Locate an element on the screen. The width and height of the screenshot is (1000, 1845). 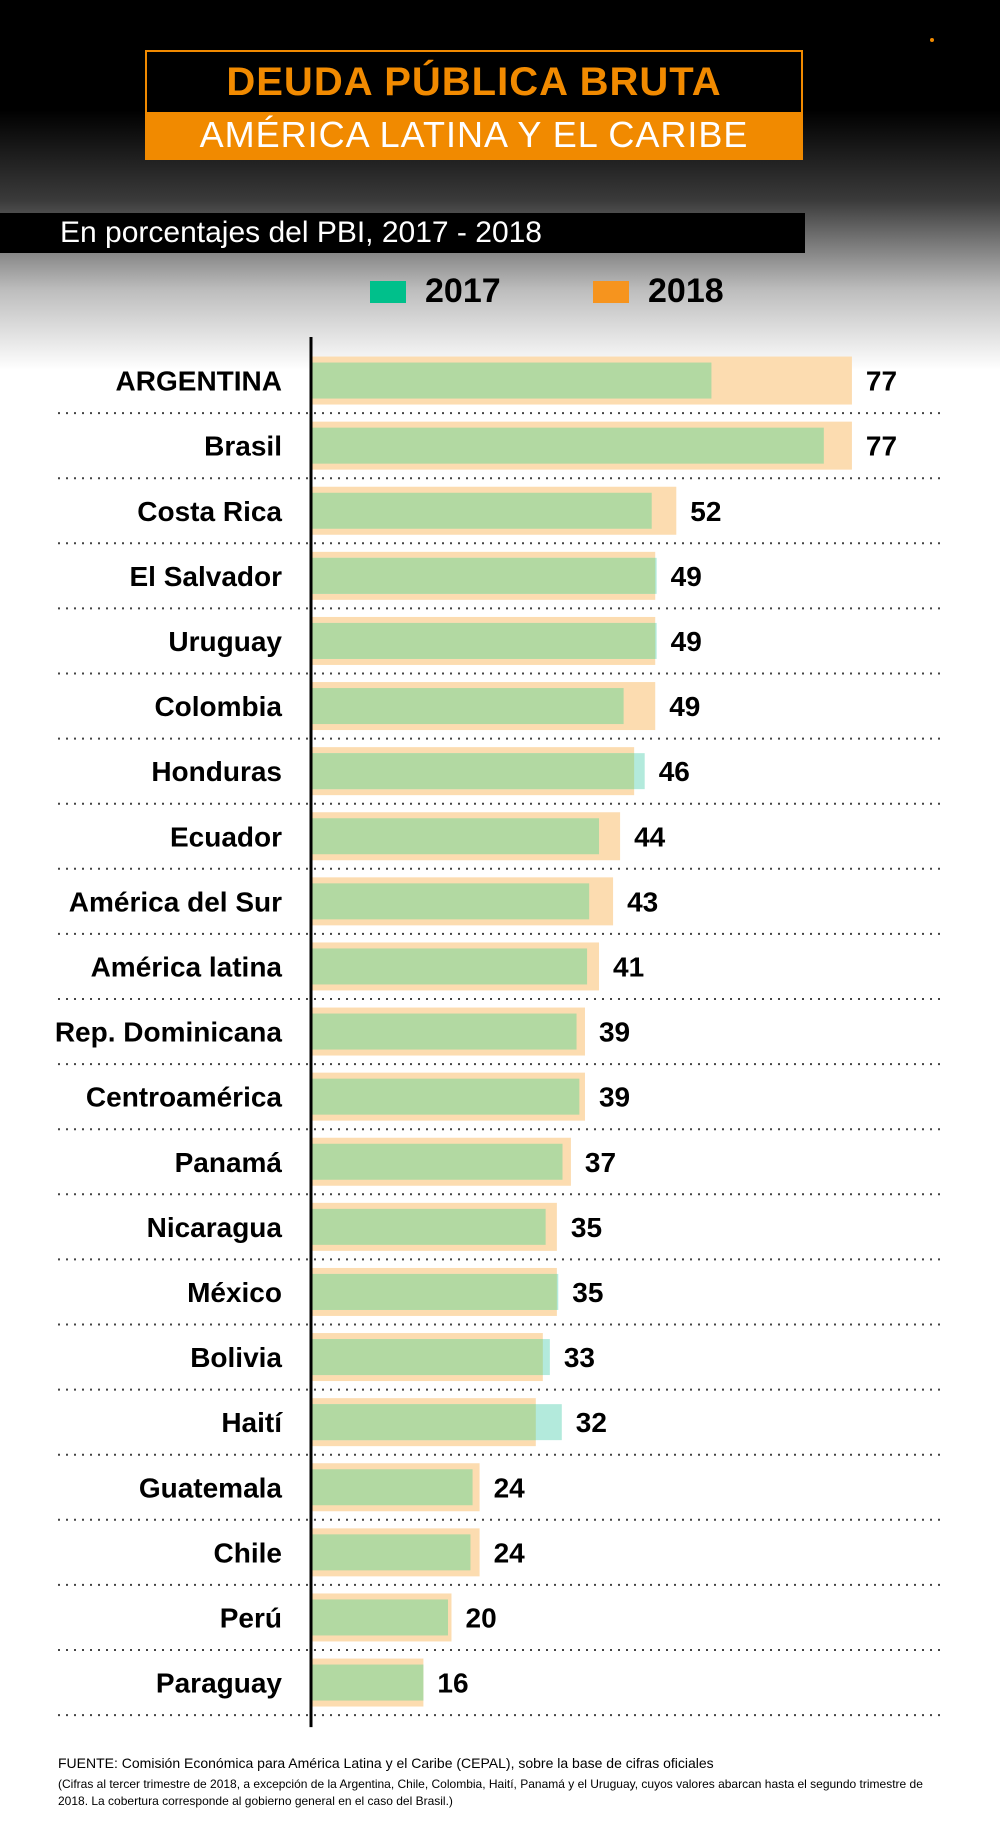
accent-dot is located at coordinates (932, 40).